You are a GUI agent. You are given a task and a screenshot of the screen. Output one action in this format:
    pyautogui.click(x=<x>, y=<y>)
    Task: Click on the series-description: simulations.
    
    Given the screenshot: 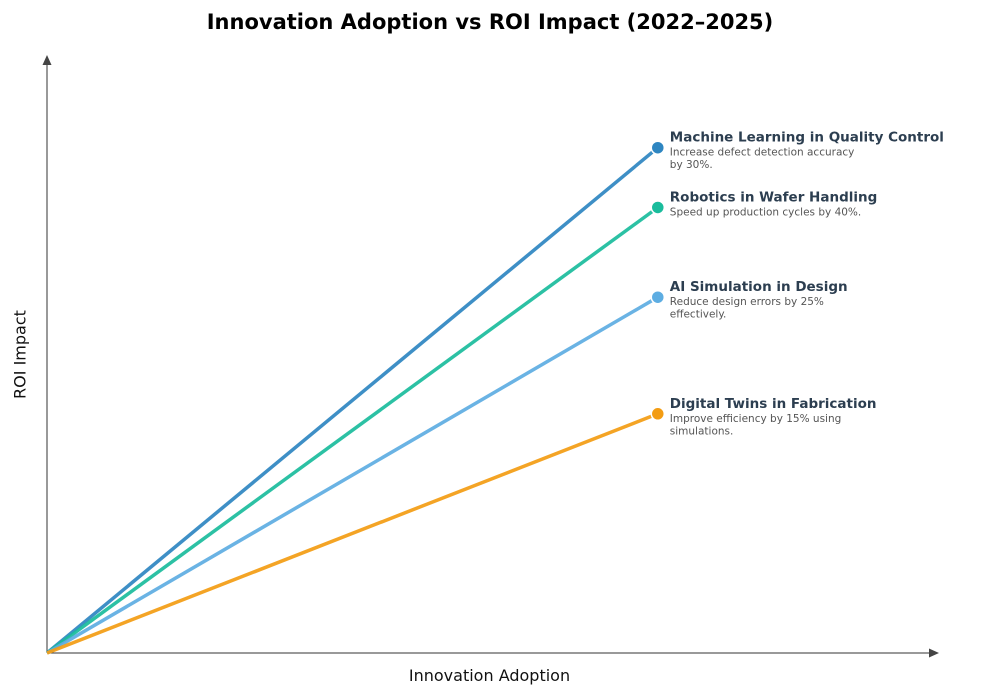 What is the action you would take?
    pyautogui.click(x=702, y=431)
    